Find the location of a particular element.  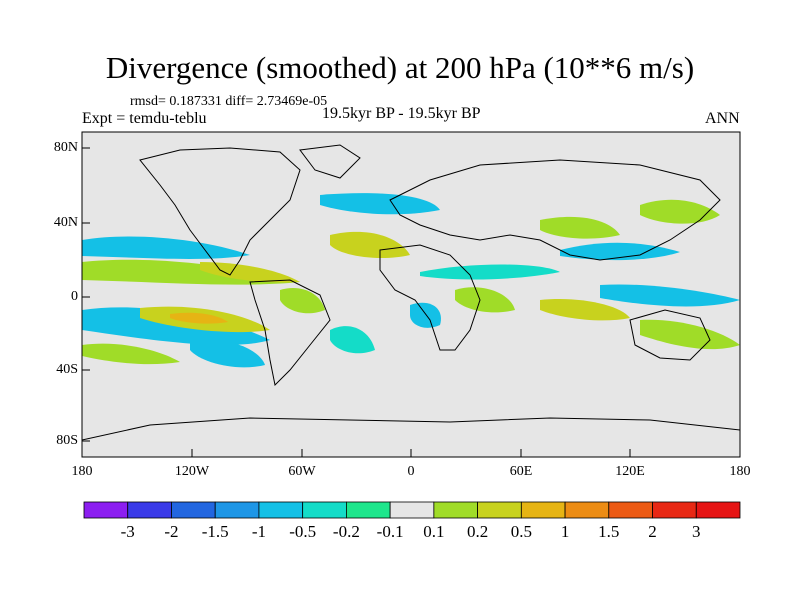

rmsd-stats: rmsd= 0.187331 diff= 2.73469e-05 is located at coordinates (229, 101).